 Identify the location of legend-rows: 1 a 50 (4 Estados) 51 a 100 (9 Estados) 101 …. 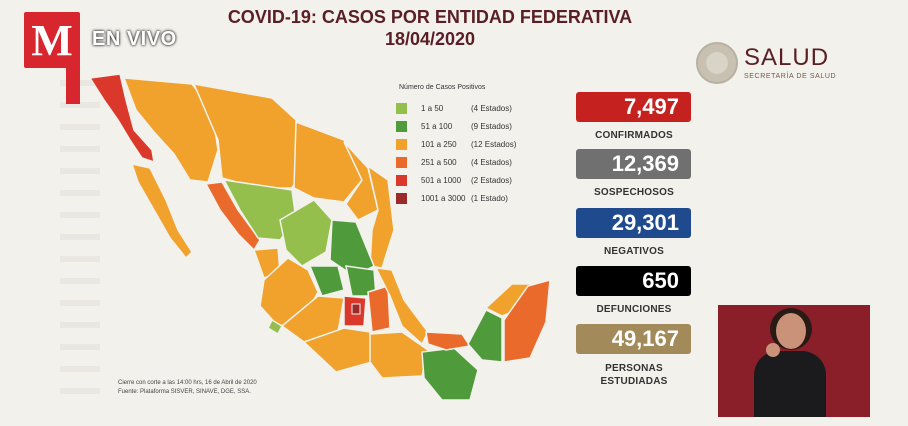
(486, 153).